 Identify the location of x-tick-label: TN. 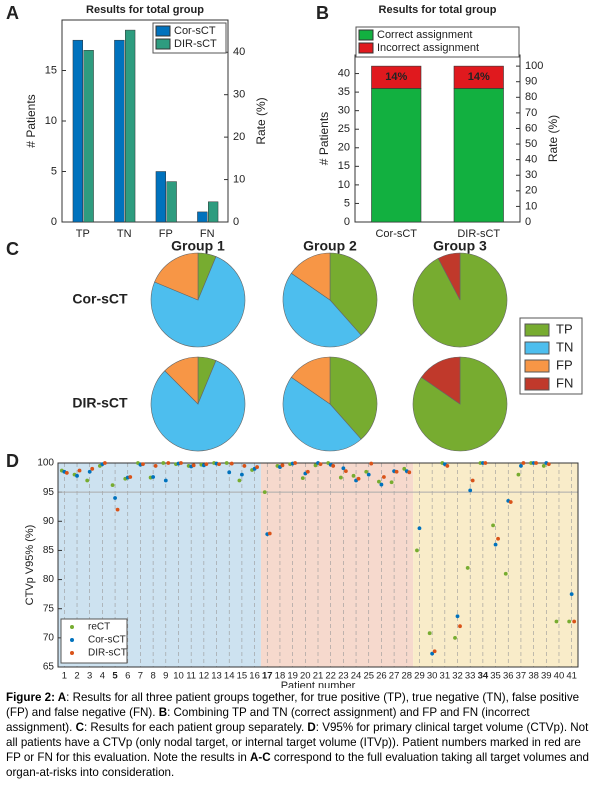
(124, 234).